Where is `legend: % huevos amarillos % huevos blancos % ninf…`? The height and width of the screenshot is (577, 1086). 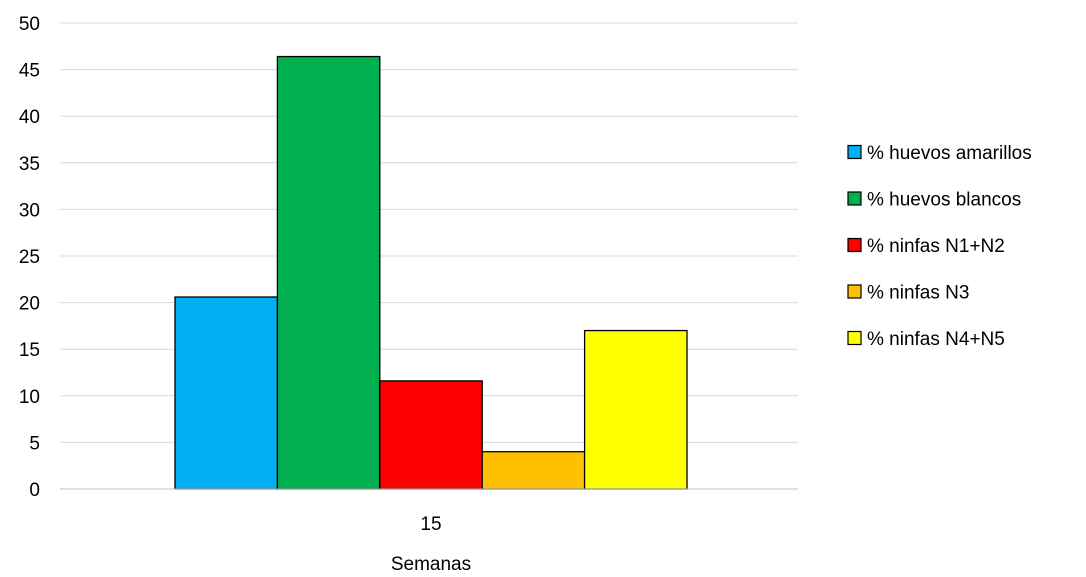
legend: % huevos amarillos % huevos blancos % ninf… is located at coordinates (939, 246).